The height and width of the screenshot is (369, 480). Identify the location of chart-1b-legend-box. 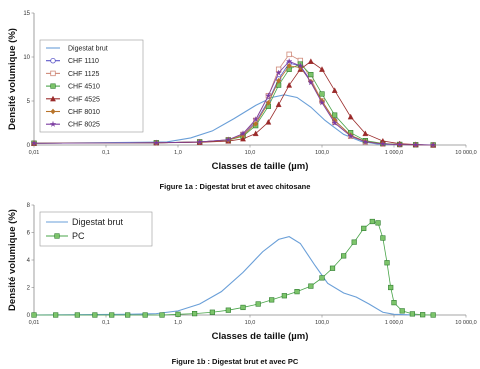
(96, 229).